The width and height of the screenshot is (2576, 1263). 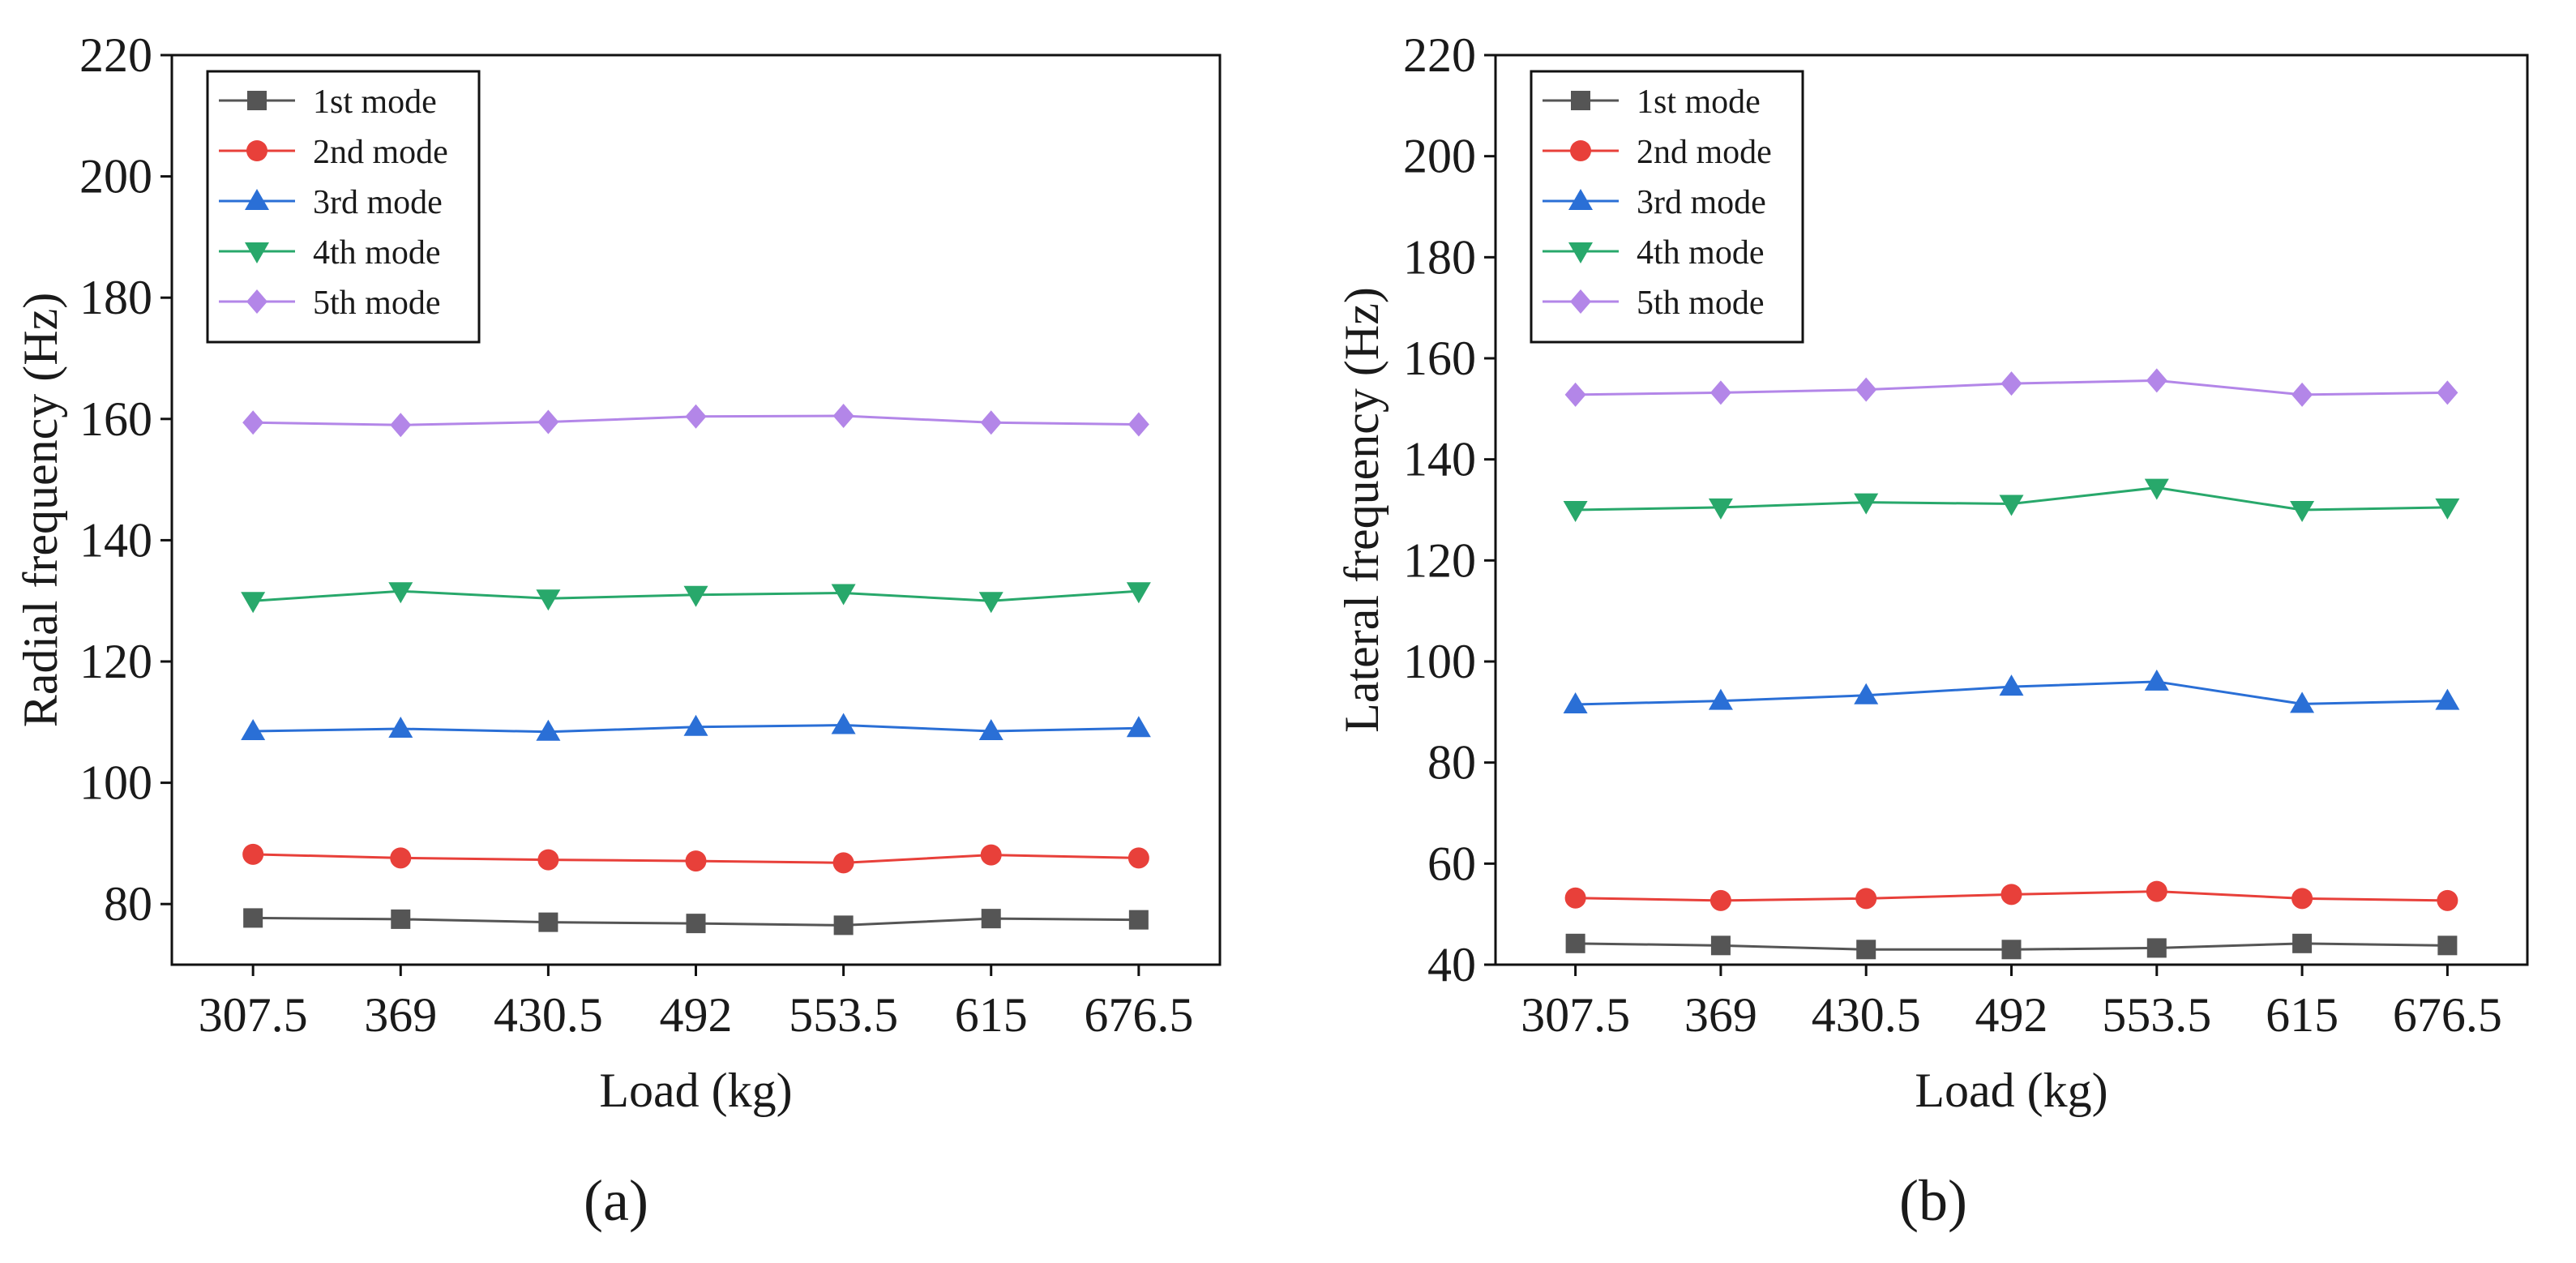 I want to click on panel-label: (a), so click(x=616, y=1201).